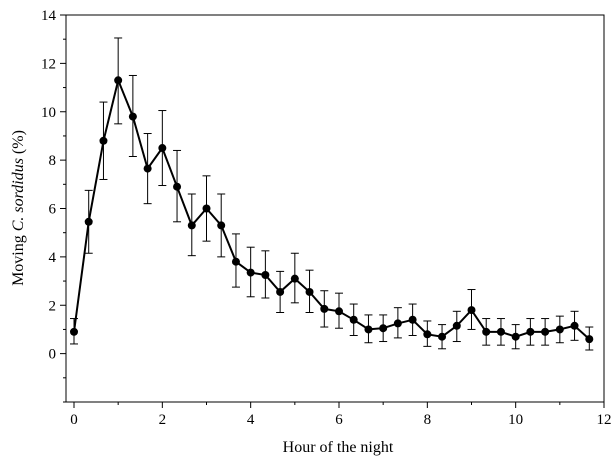 This screenshot has height=459, width=614. I want to click on x-tick-label: 0, so click(74, 420).